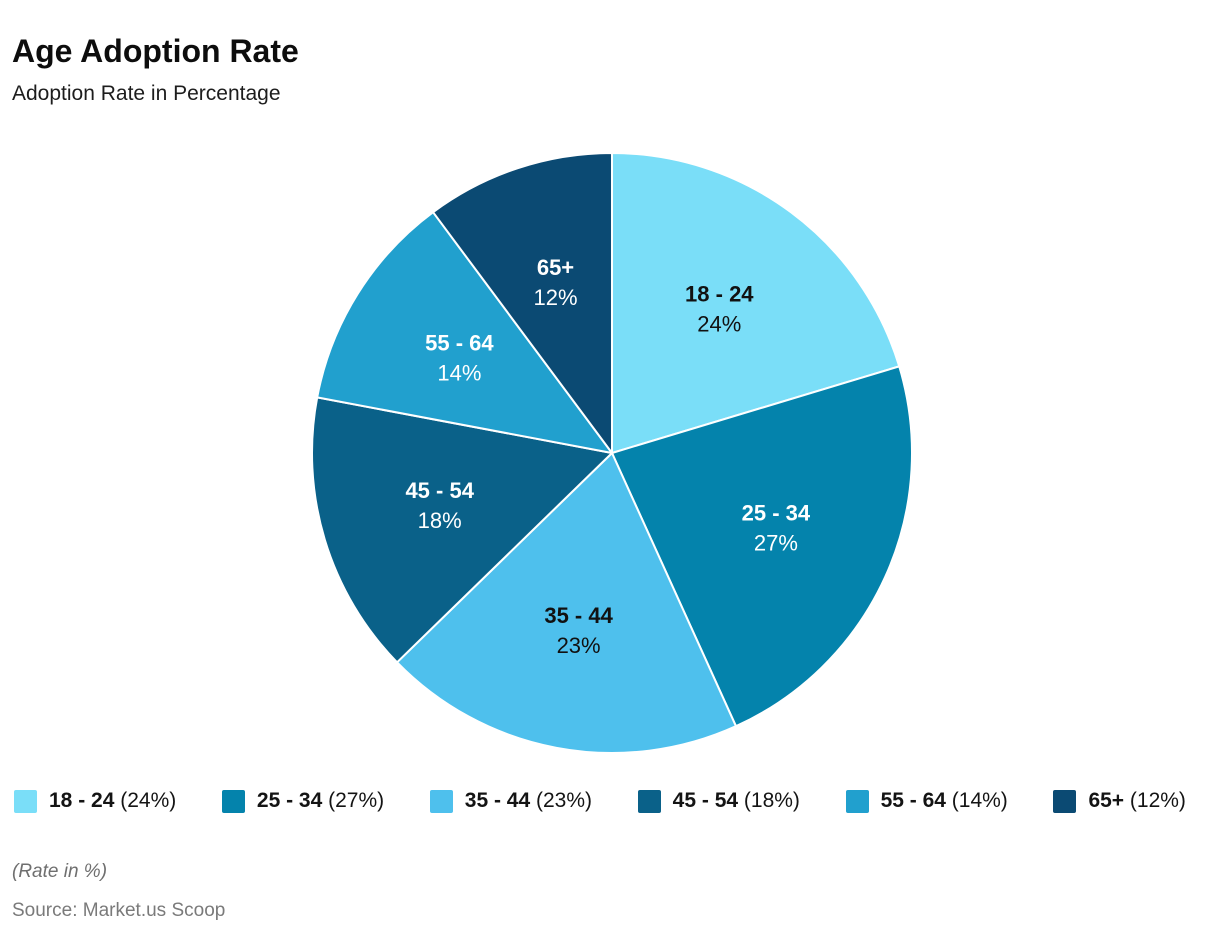 This screenshot has width=1220, height=936. Describe the element at coordinates (60, 871) in the screenshot. I see `rate-note: (Rate in %)` at that location.